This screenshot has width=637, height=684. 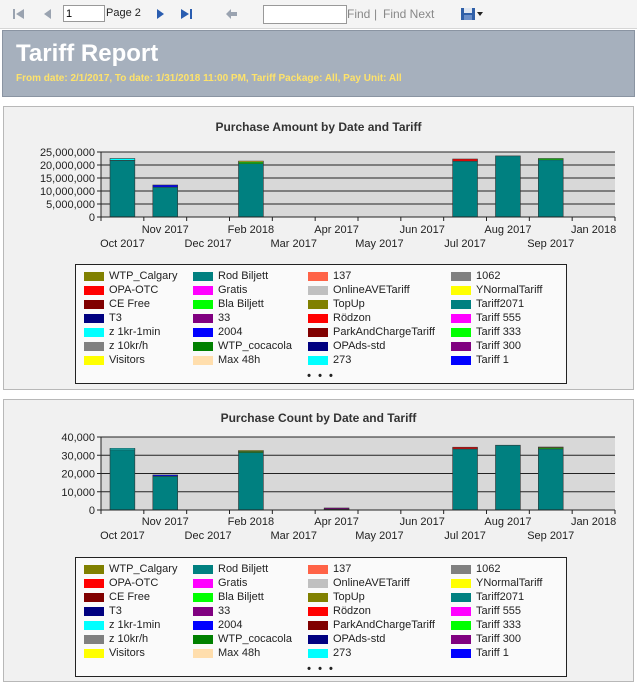 What do you see at coordinates (135, 332) in the screenshot?
I see `legend-label: z 1kr-1min` at bounding box center [135, 332].